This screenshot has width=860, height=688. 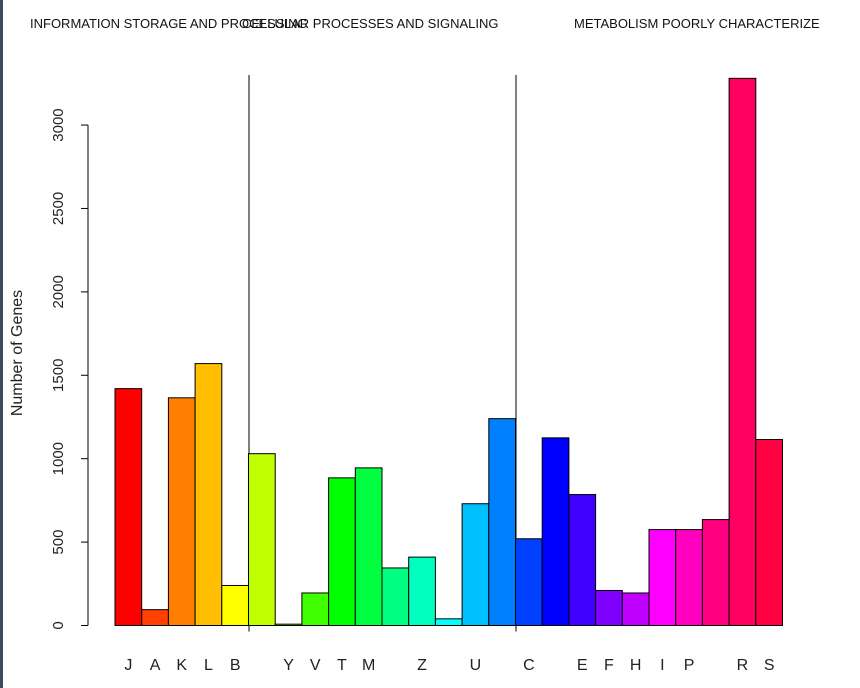 What do you see at coordinates (529, 665) in the screenshot?
I see `x-tick-label: C` at bounding box center [529, 665].